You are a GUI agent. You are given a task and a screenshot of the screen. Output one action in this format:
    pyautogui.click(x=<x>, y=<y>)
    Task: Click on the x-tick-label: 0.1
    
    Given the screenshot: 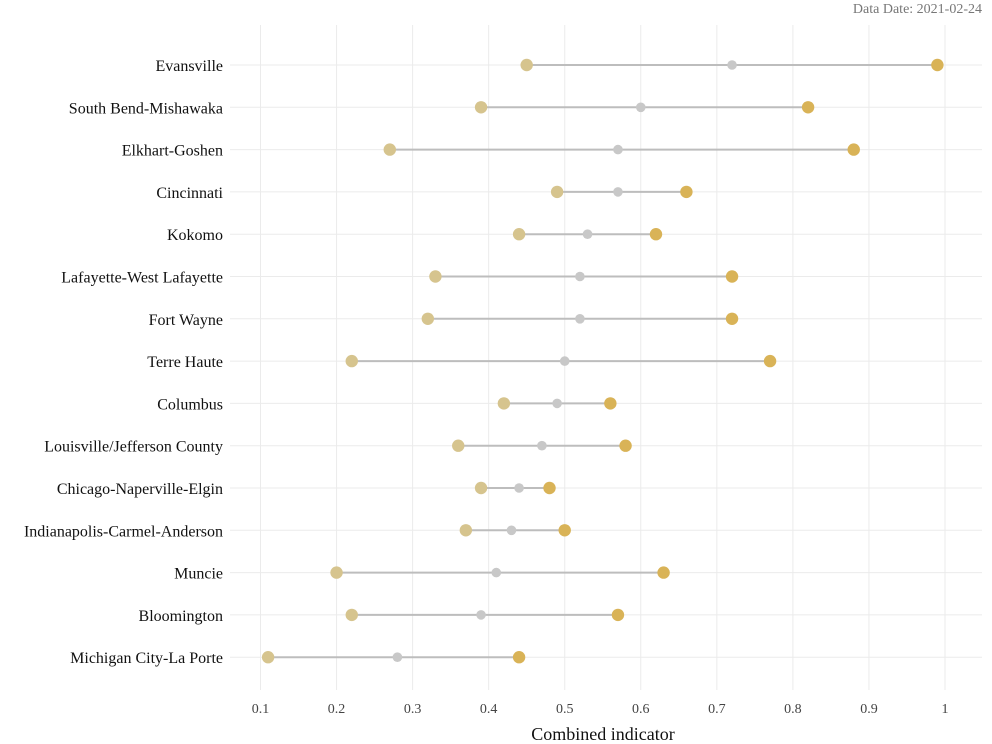 What is the action you would take?
    pyautogui.click(x=261, y=709)
    